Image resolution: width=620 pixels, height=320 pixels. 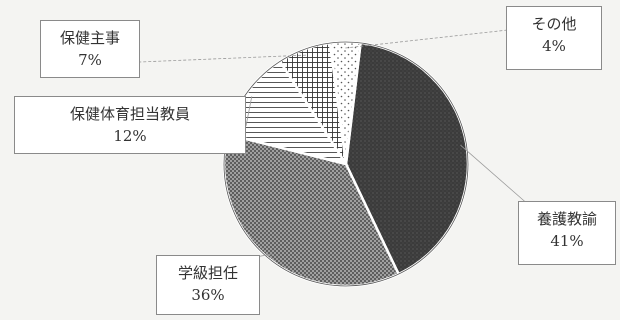 I want to click on slice-label-yogo-kyoyu: 養護教諭 41%, so click(x=567, y=233).